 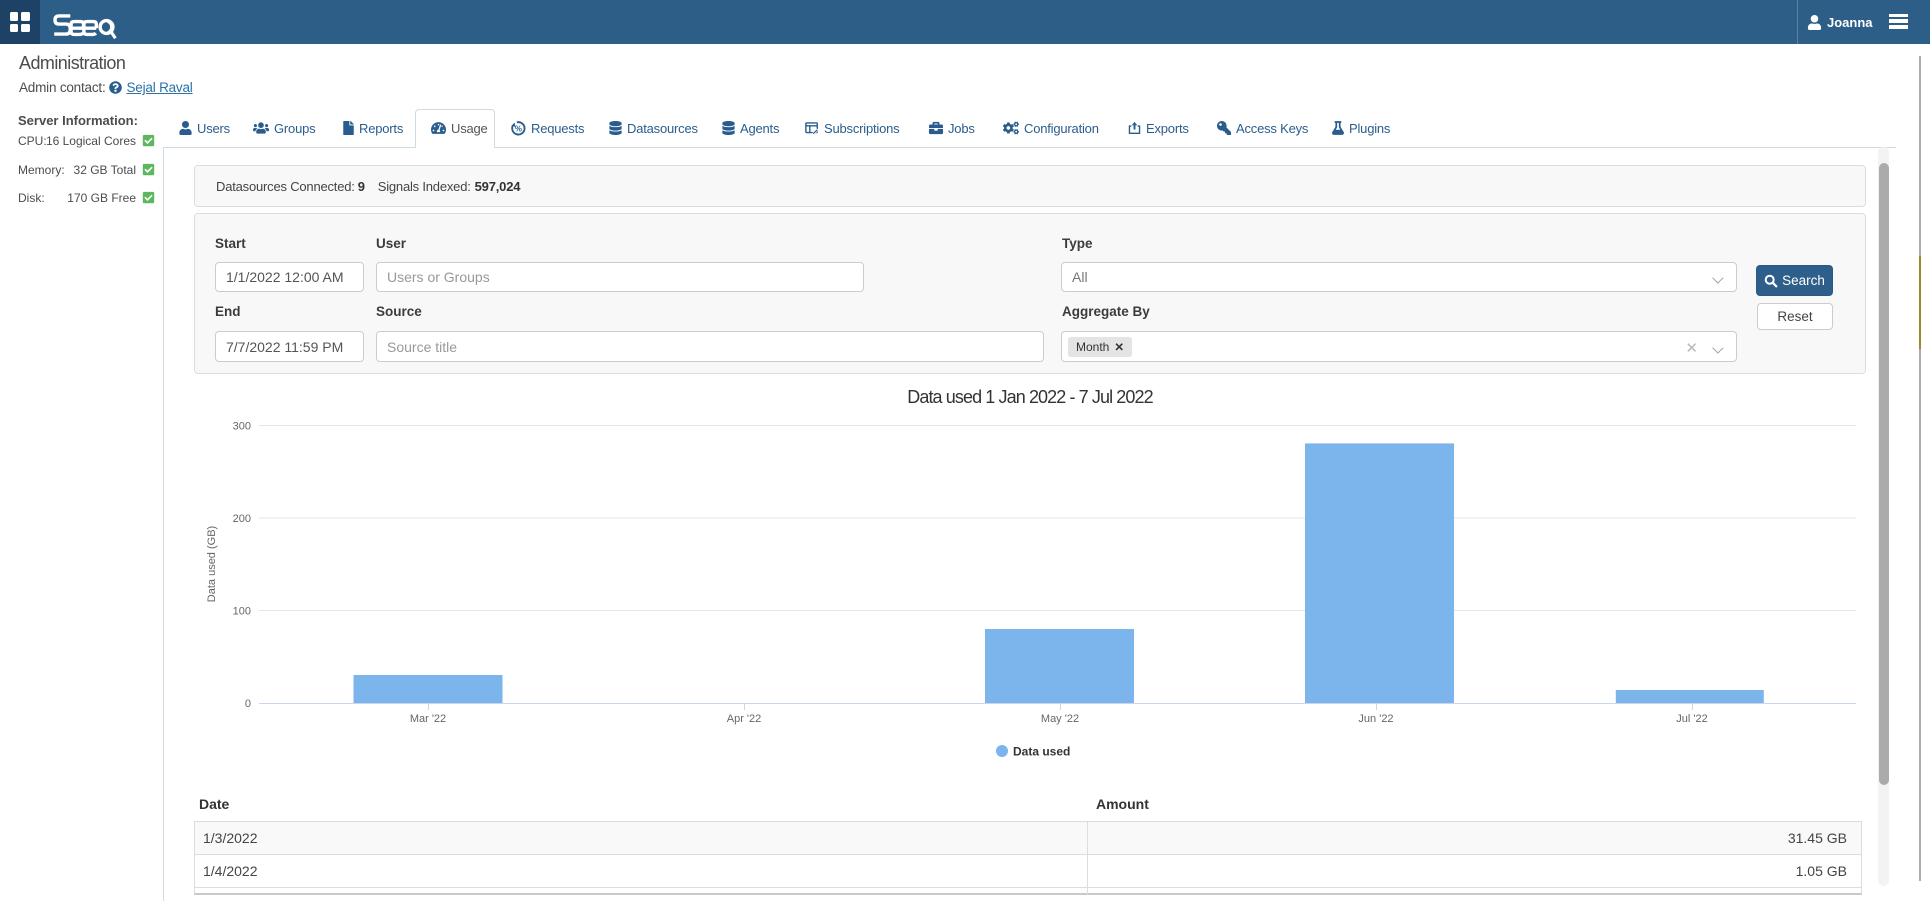 I want to click on svg-text:Data used 1 Jan 2022 - 7 Jul 2: Data used 1 Jan 2022 - 7 Jul 2022, so click(x=1030, y=397).